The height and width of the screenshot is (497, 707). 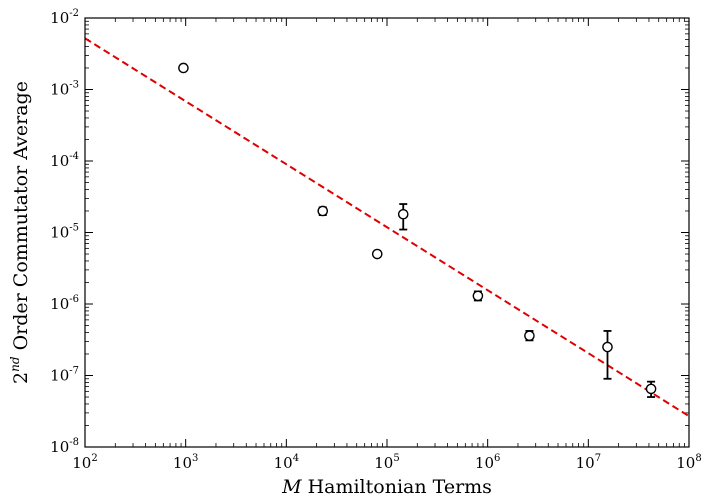 What do you see at coordinates (74, 299) in the screenshot?
I see `y-tick-label-exp: -6` at bounding box center [74, 299].